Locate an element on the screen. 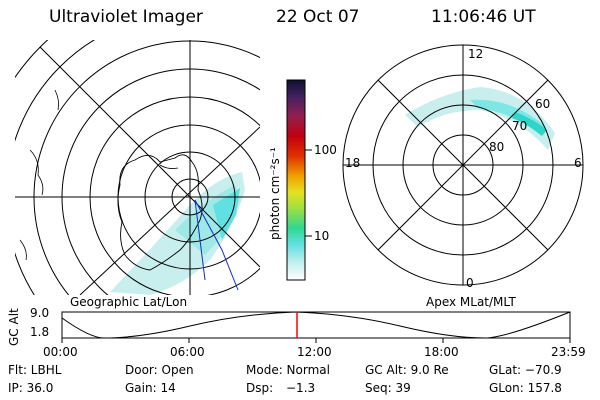 The height and width of the screenshot is (400, 600). colorbar-unit-label: photon cm⁻²s⁻¹ is located at coordinates (275, 193).